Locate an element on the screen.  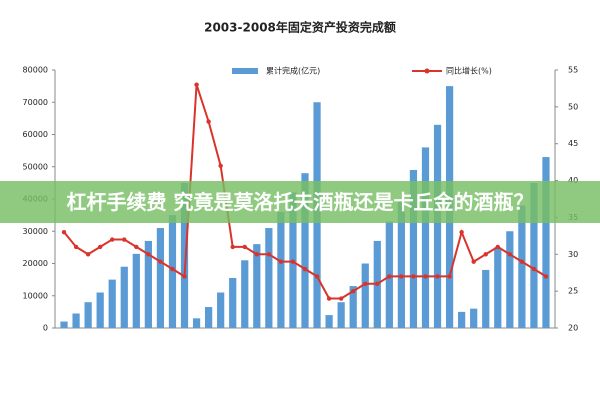
y-tick-label: 10000 is located at coordinates (35, 295).